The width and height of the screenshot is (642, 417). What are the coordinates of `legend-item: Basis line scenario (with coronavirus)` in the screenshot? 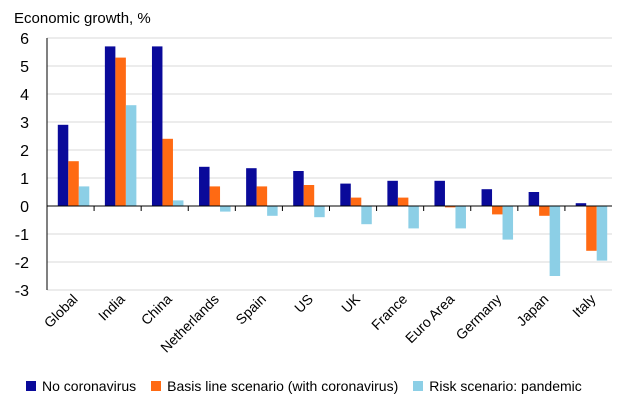 It's located at (274, 386).